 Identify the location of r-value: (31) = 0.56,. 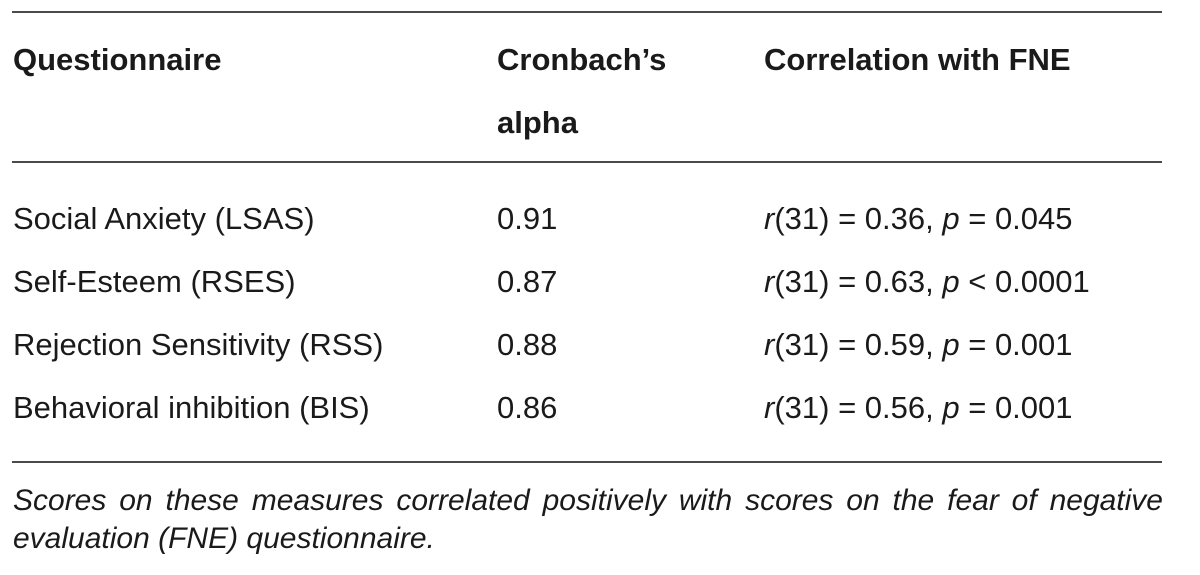
(858, 407).